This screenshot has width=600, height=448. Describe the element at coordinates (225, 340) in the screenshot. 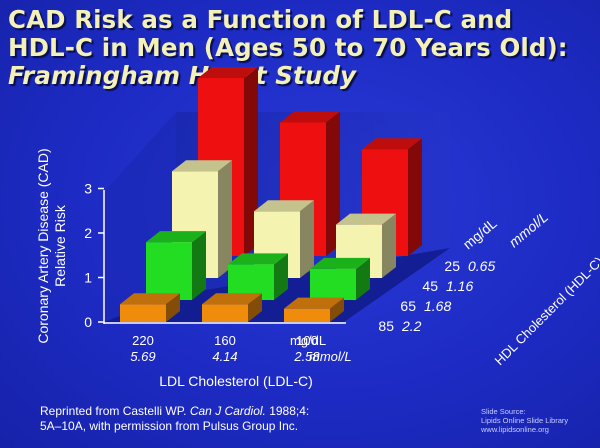

I see `x-tick-label-mgdl: 160` at that location.